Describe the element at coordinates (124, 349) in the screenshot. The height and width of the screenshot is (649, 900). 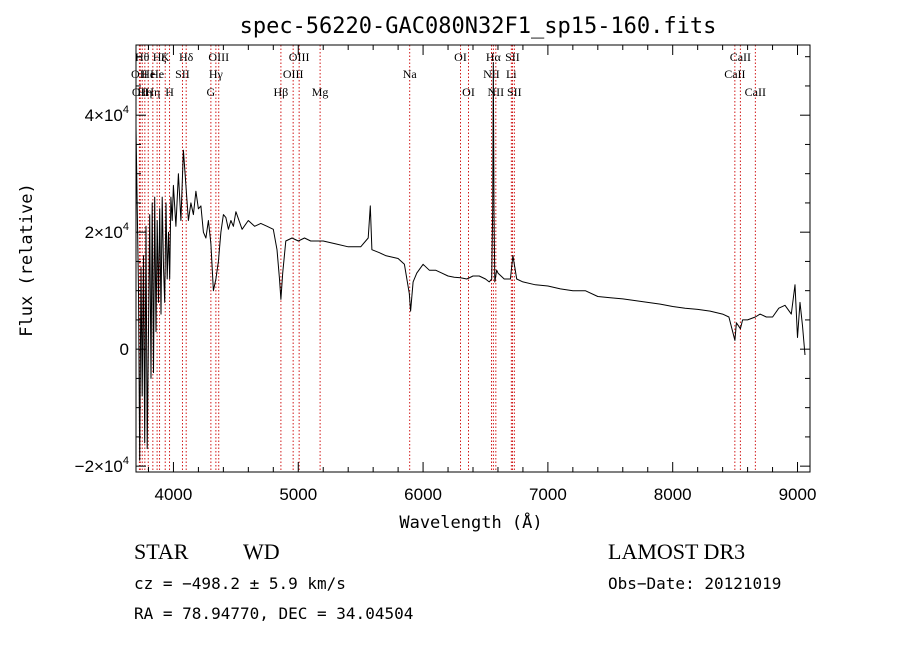
I see `y-tick-label: 0` at that location.